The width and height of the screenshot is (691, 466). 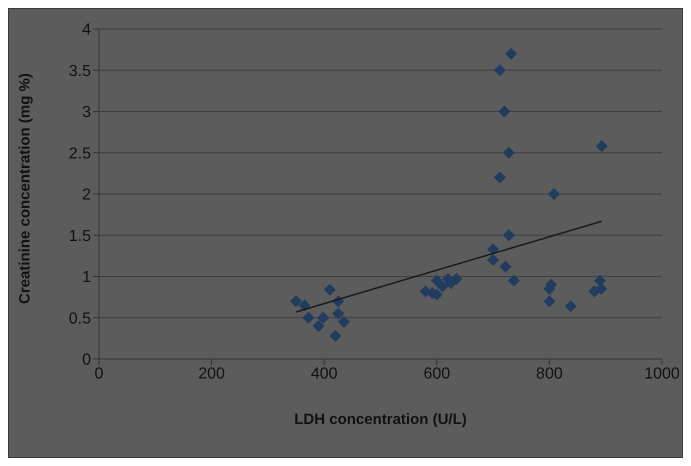 What do you see at coordinates (662, 373) in the screenshot?
I see `x-tick-label: 1000` at bounding box center [662, 373].